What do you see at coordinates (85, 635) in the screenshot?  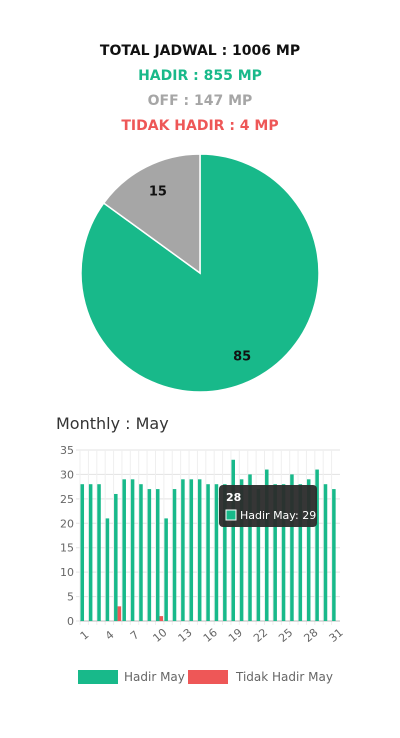 I see `x-tick-label: 1` at bounding box center [85, 635].